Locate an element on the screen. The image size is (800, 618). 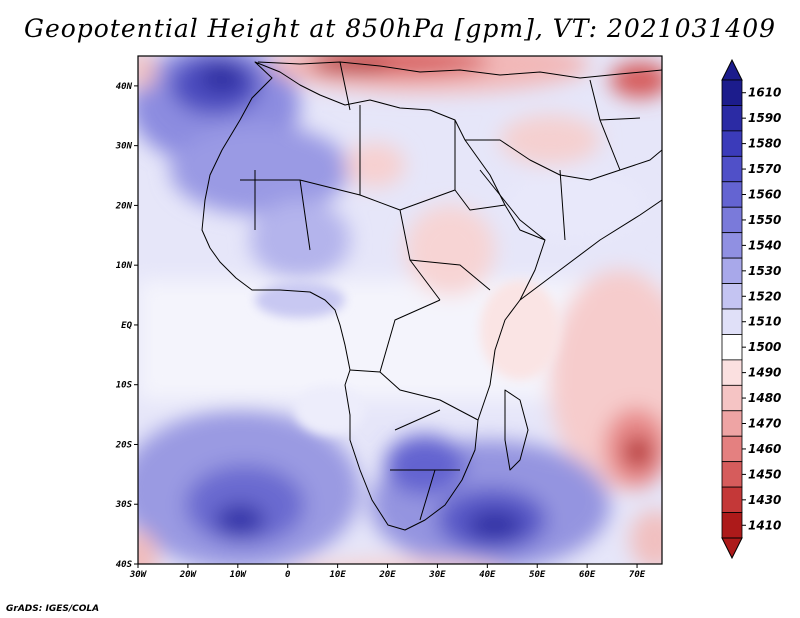
europe-coast is located at coordinates (459, 70).